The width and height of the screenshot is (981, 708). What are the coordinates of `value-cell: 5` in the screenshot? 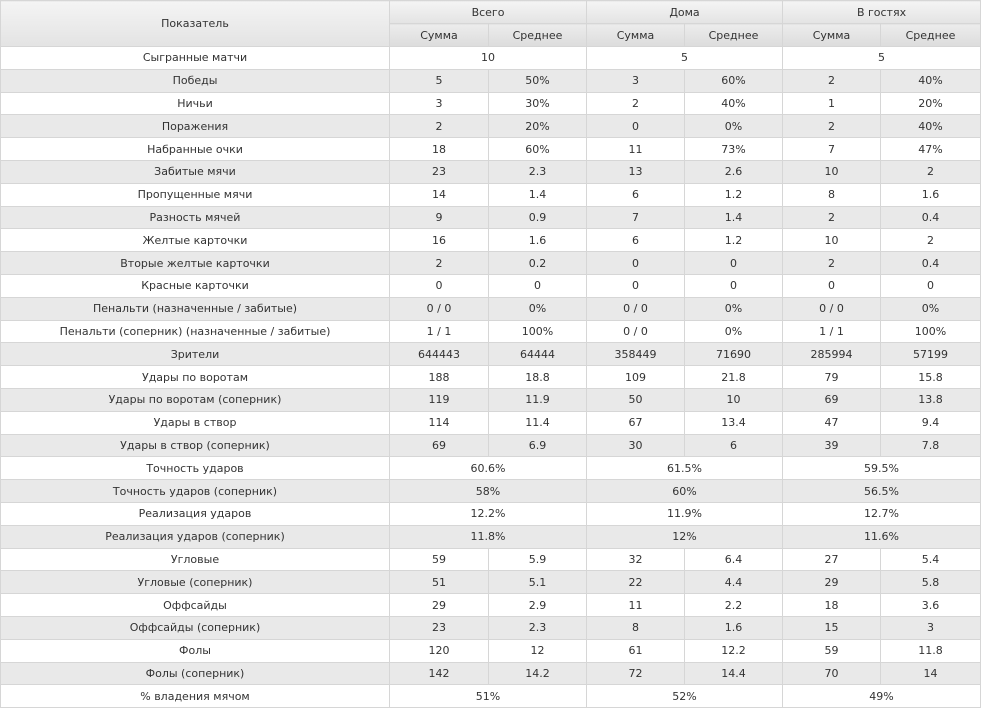 It's located at (439, 80).